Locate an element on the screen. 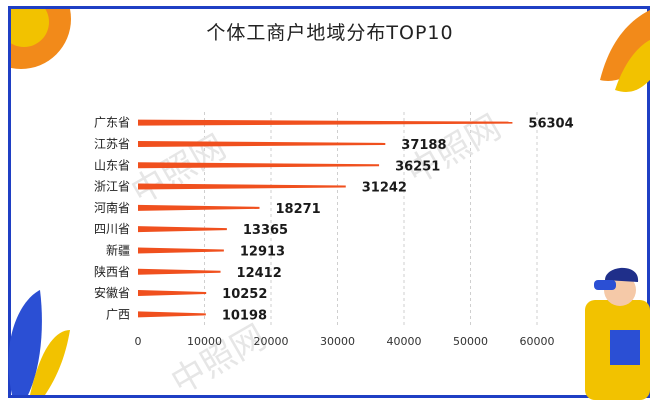  person-illustration is located at coordinates (617, 333).